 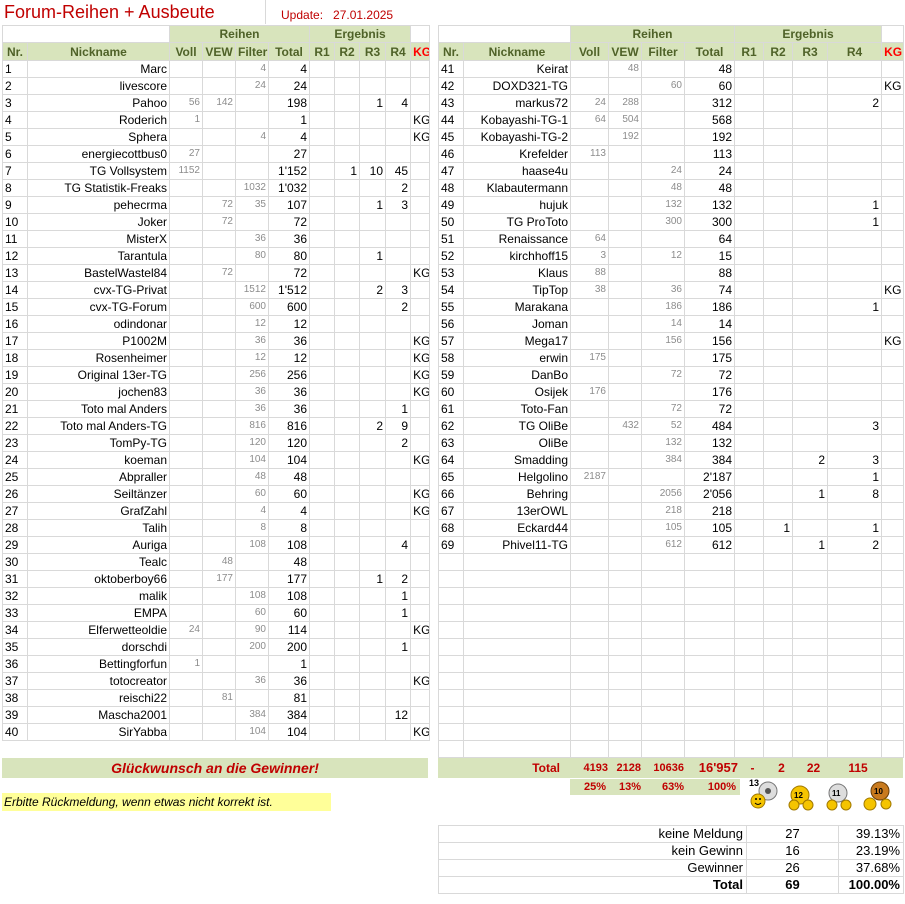 I want to click on cell-vew: 72, so click(x=219, y=222).